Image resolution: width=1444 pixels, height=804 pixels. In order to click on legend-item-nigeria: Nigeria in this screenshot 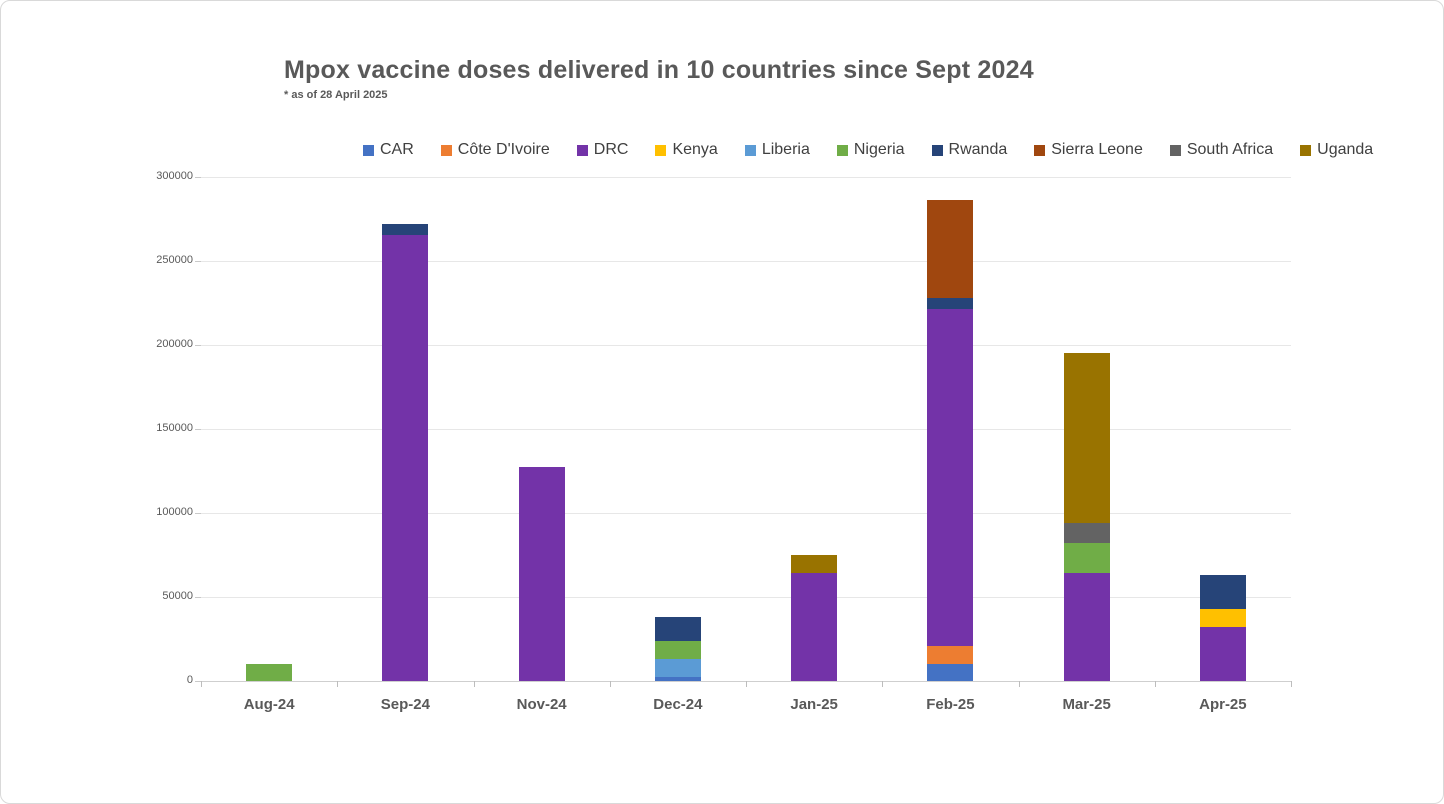, I will do `click(870, 150)`.